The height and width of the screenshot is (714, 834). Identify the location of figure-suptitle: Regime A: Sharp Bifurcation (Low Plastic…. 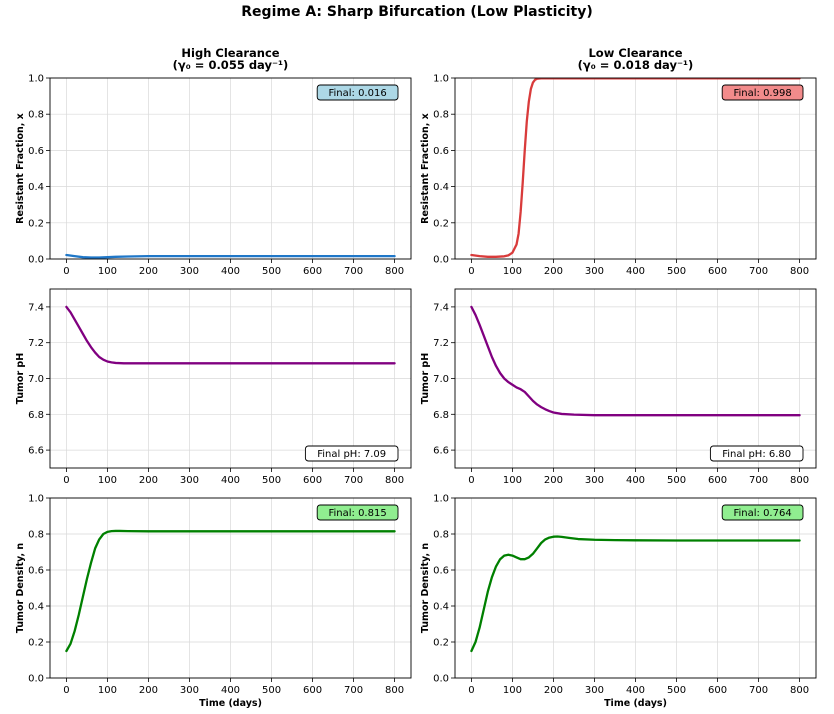
(416, 12).